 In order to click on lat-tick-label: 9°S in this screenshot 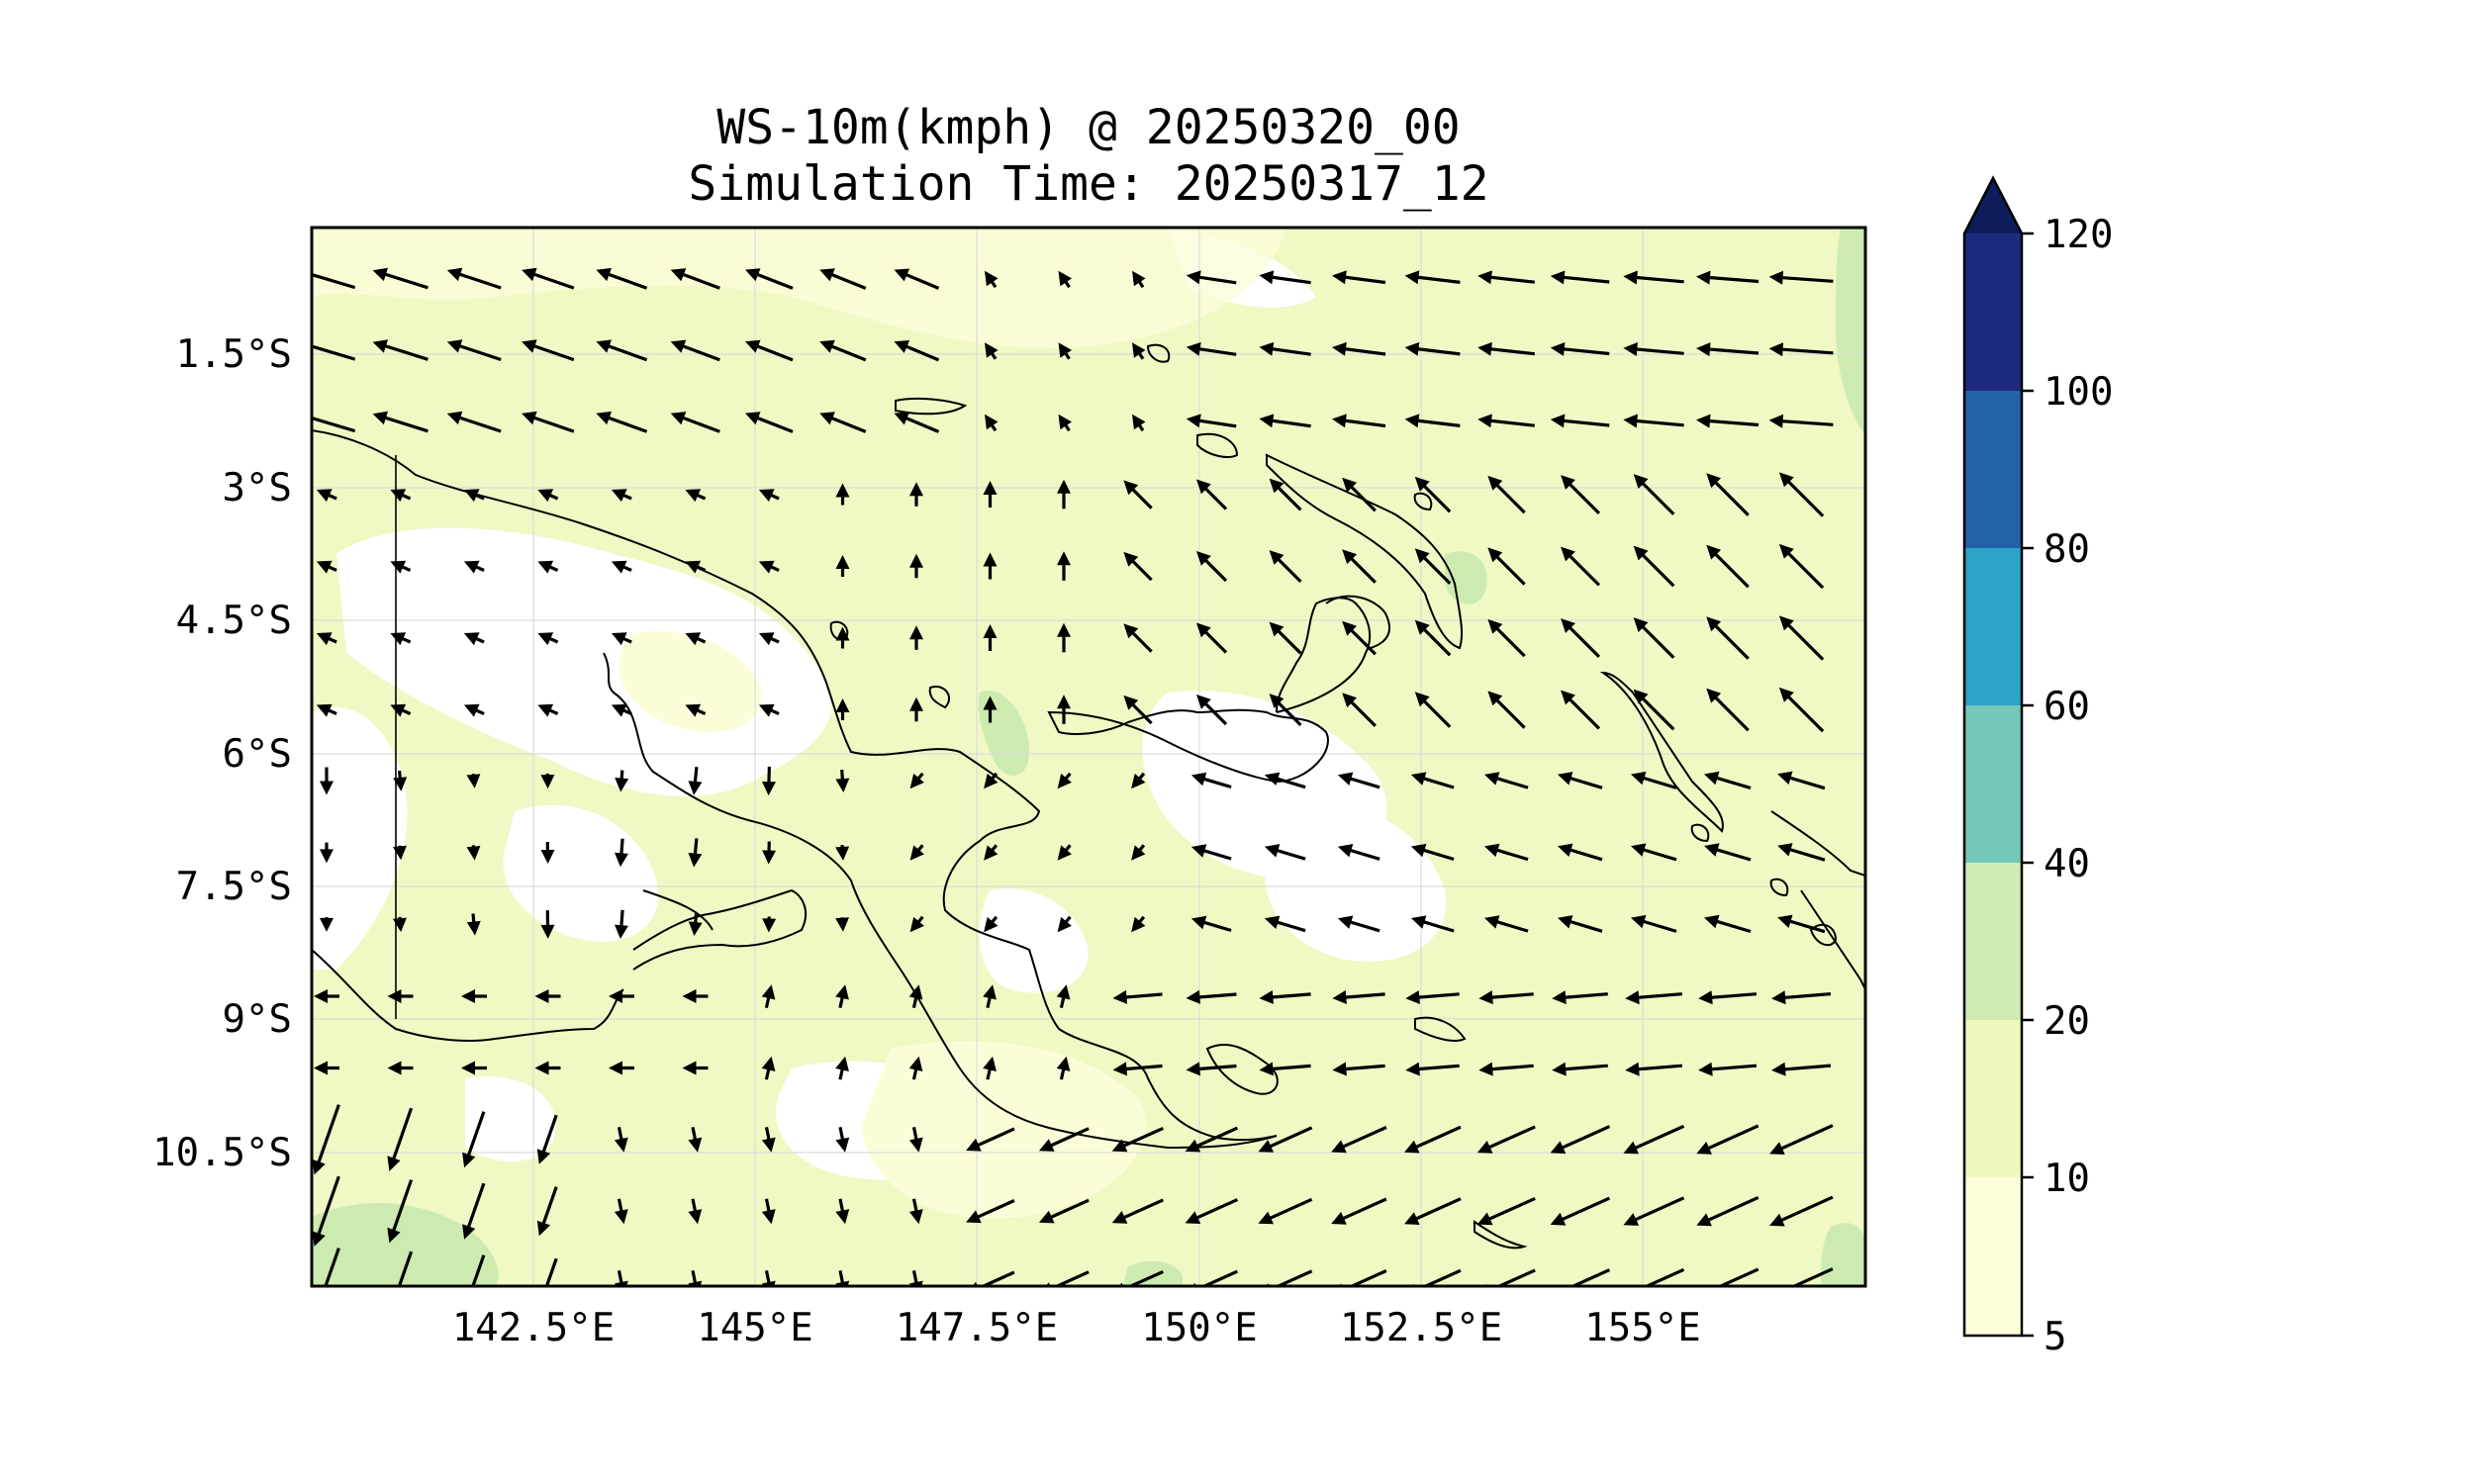, I will do `click(258, 1019)`.